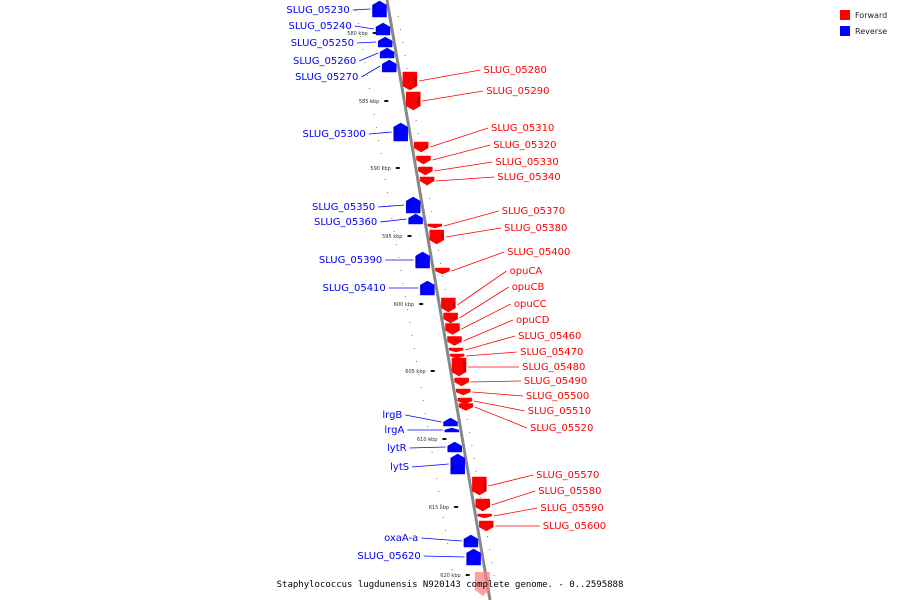 This screenshot has width=900, height=600. What do you see at coordinates (567, 475) in the screenshot?
I see `gene-label: SLUG_05570` at bounding box center [567, 475].